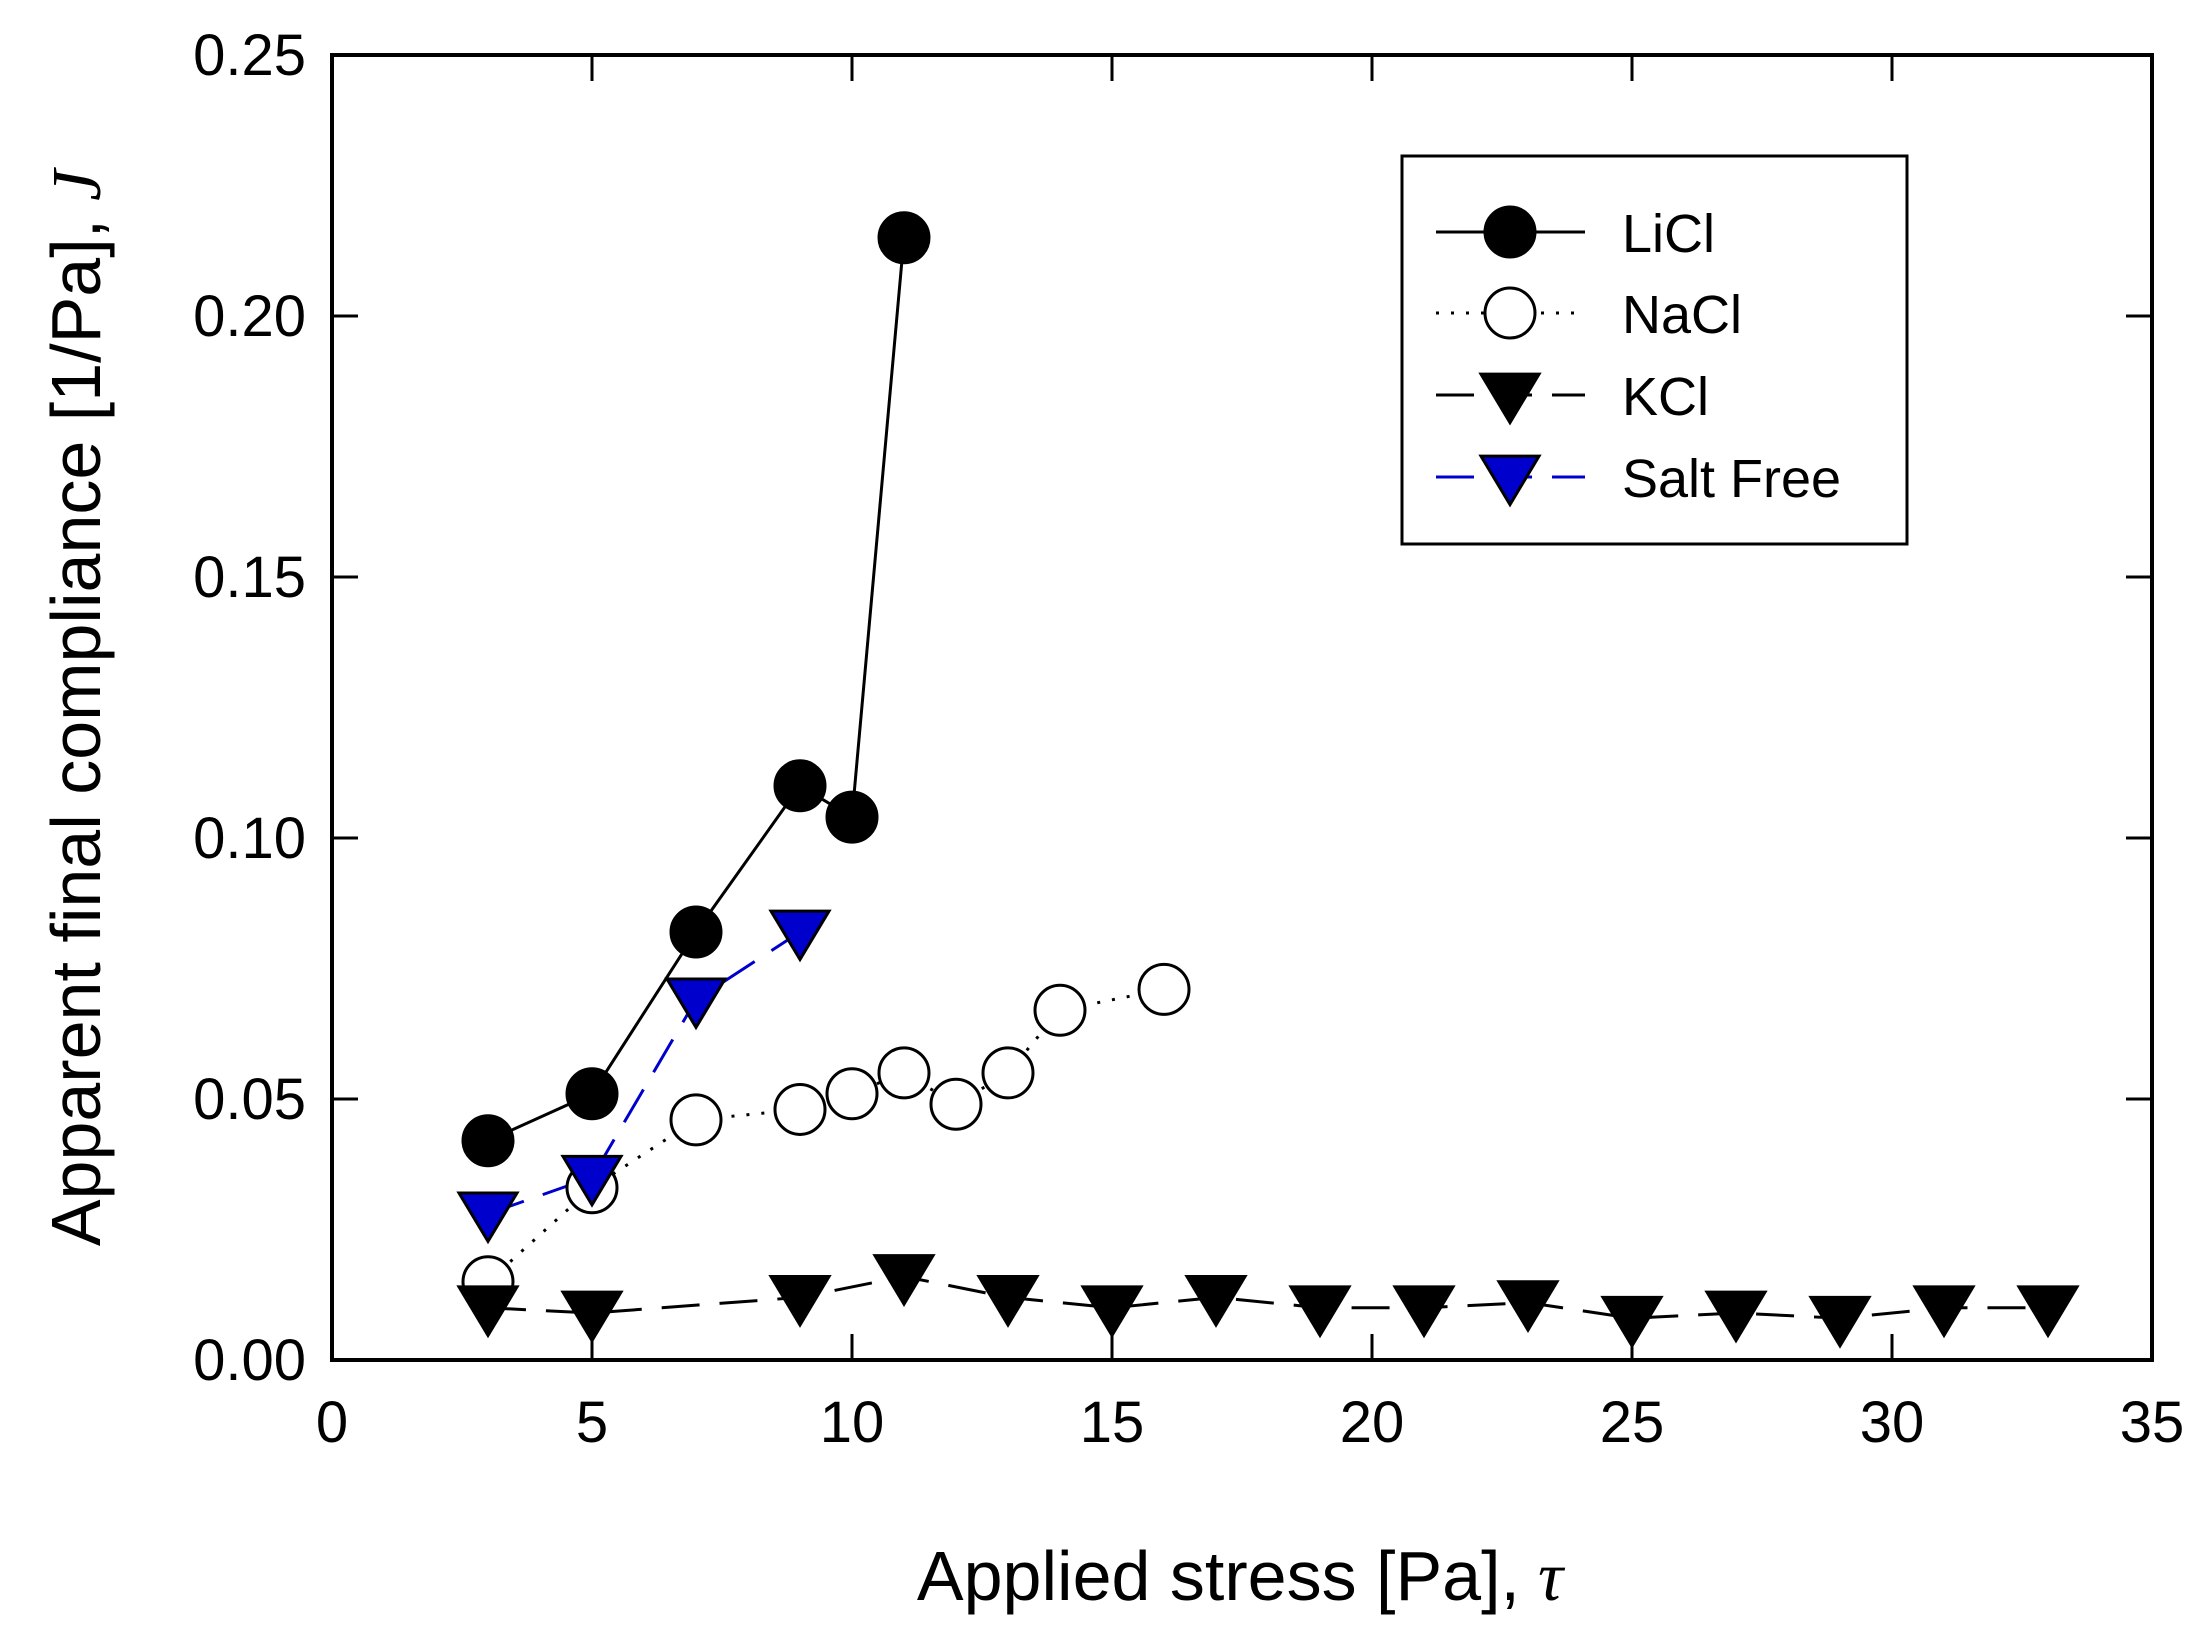  What do you see at coordinates (249, 577) in the screenshot?
I see `y-tick-label: 0.15` at bounding box center [249, 577].